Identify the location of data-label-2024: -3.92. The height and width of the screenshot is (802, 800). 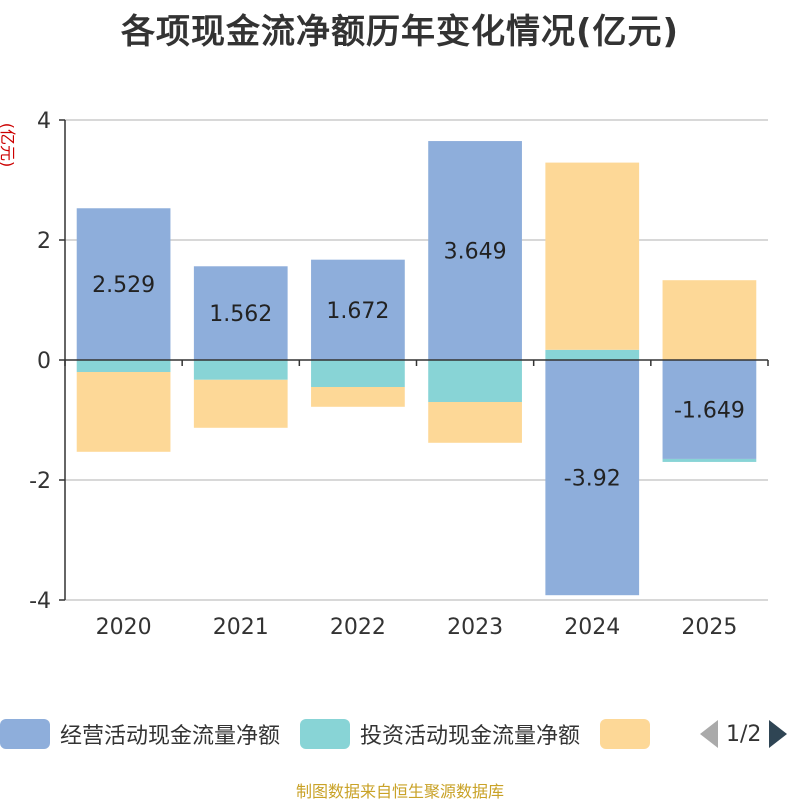
(592, 479).